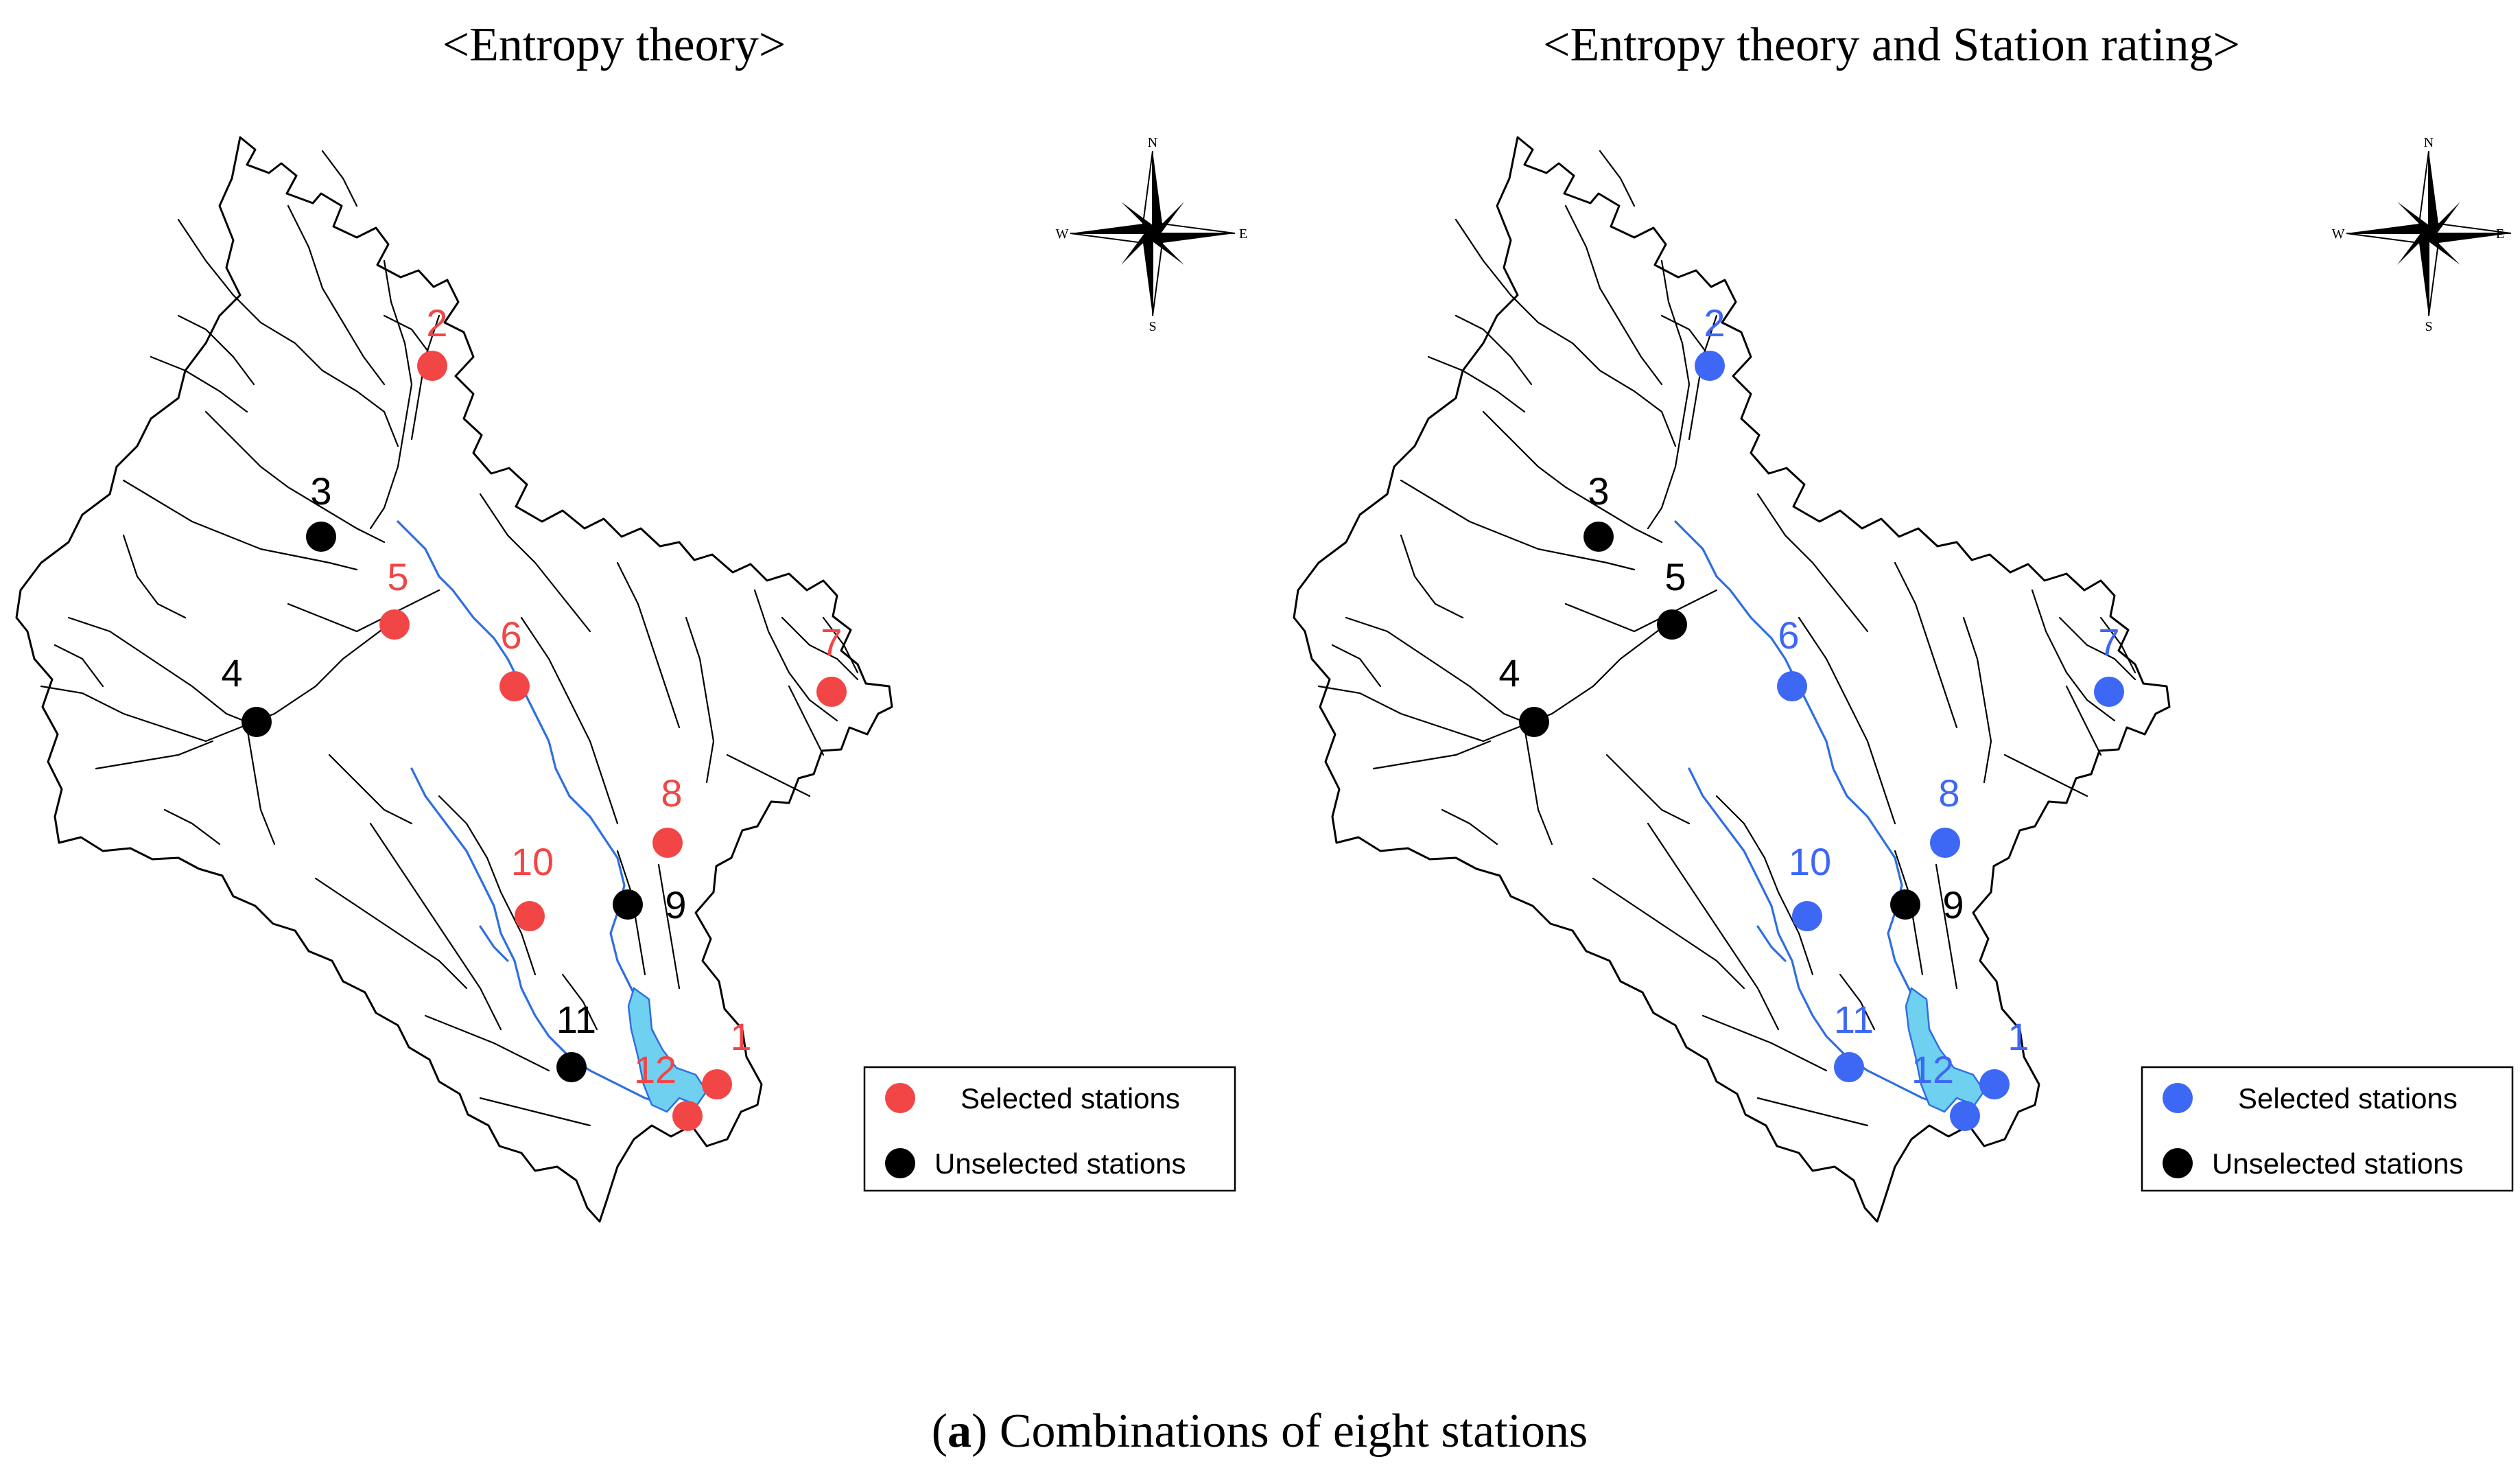  Describe the element at coordinates (614, 45) in the screenshot. I see `panel-title: <Entropy theory>` at that location.